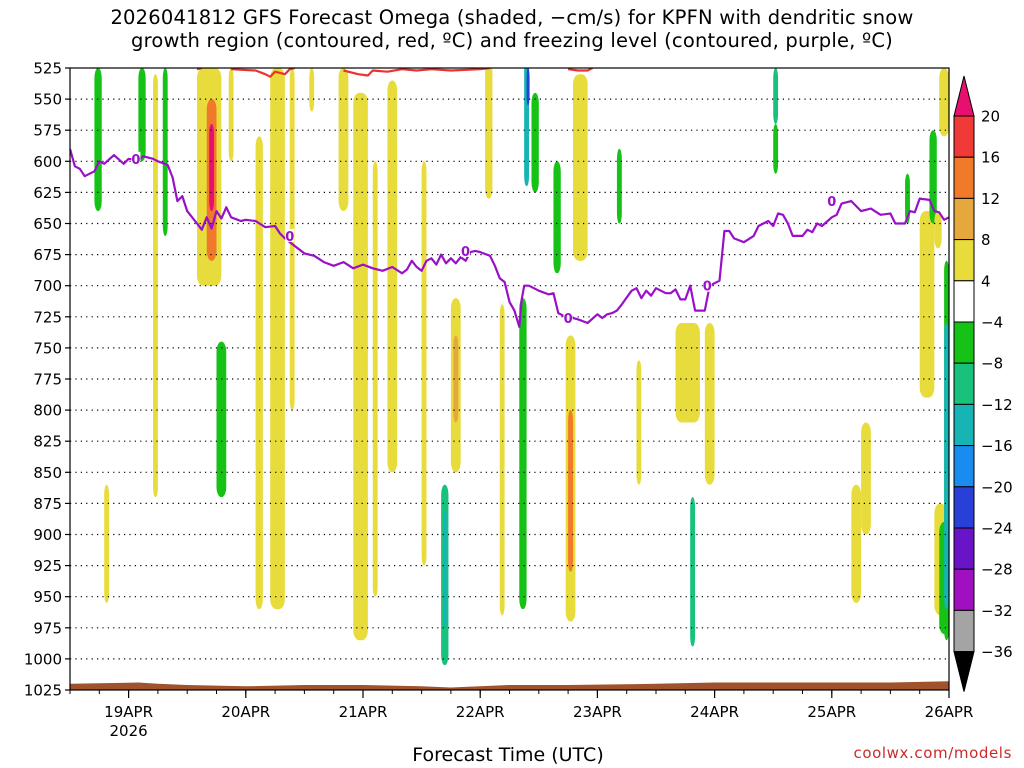 The image size is (1024, 768). I want to click on colorbar-label: −20, so click(997, 487).